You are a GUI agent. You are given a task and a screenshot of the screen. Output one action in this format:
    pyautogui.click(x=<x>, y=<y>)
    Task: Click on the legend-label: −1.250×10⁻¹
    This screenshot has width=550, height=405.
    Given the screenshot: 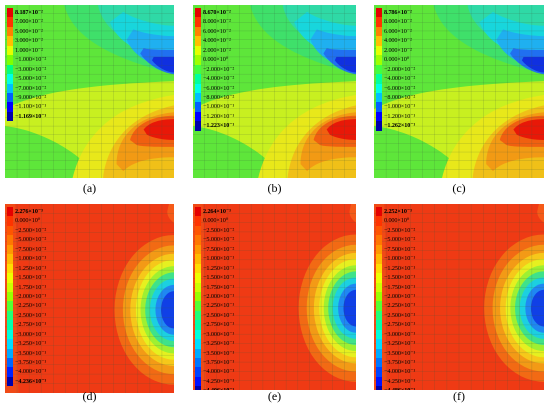 What is the action you would take?
    pyautogui.click(x=400, y=268)
    